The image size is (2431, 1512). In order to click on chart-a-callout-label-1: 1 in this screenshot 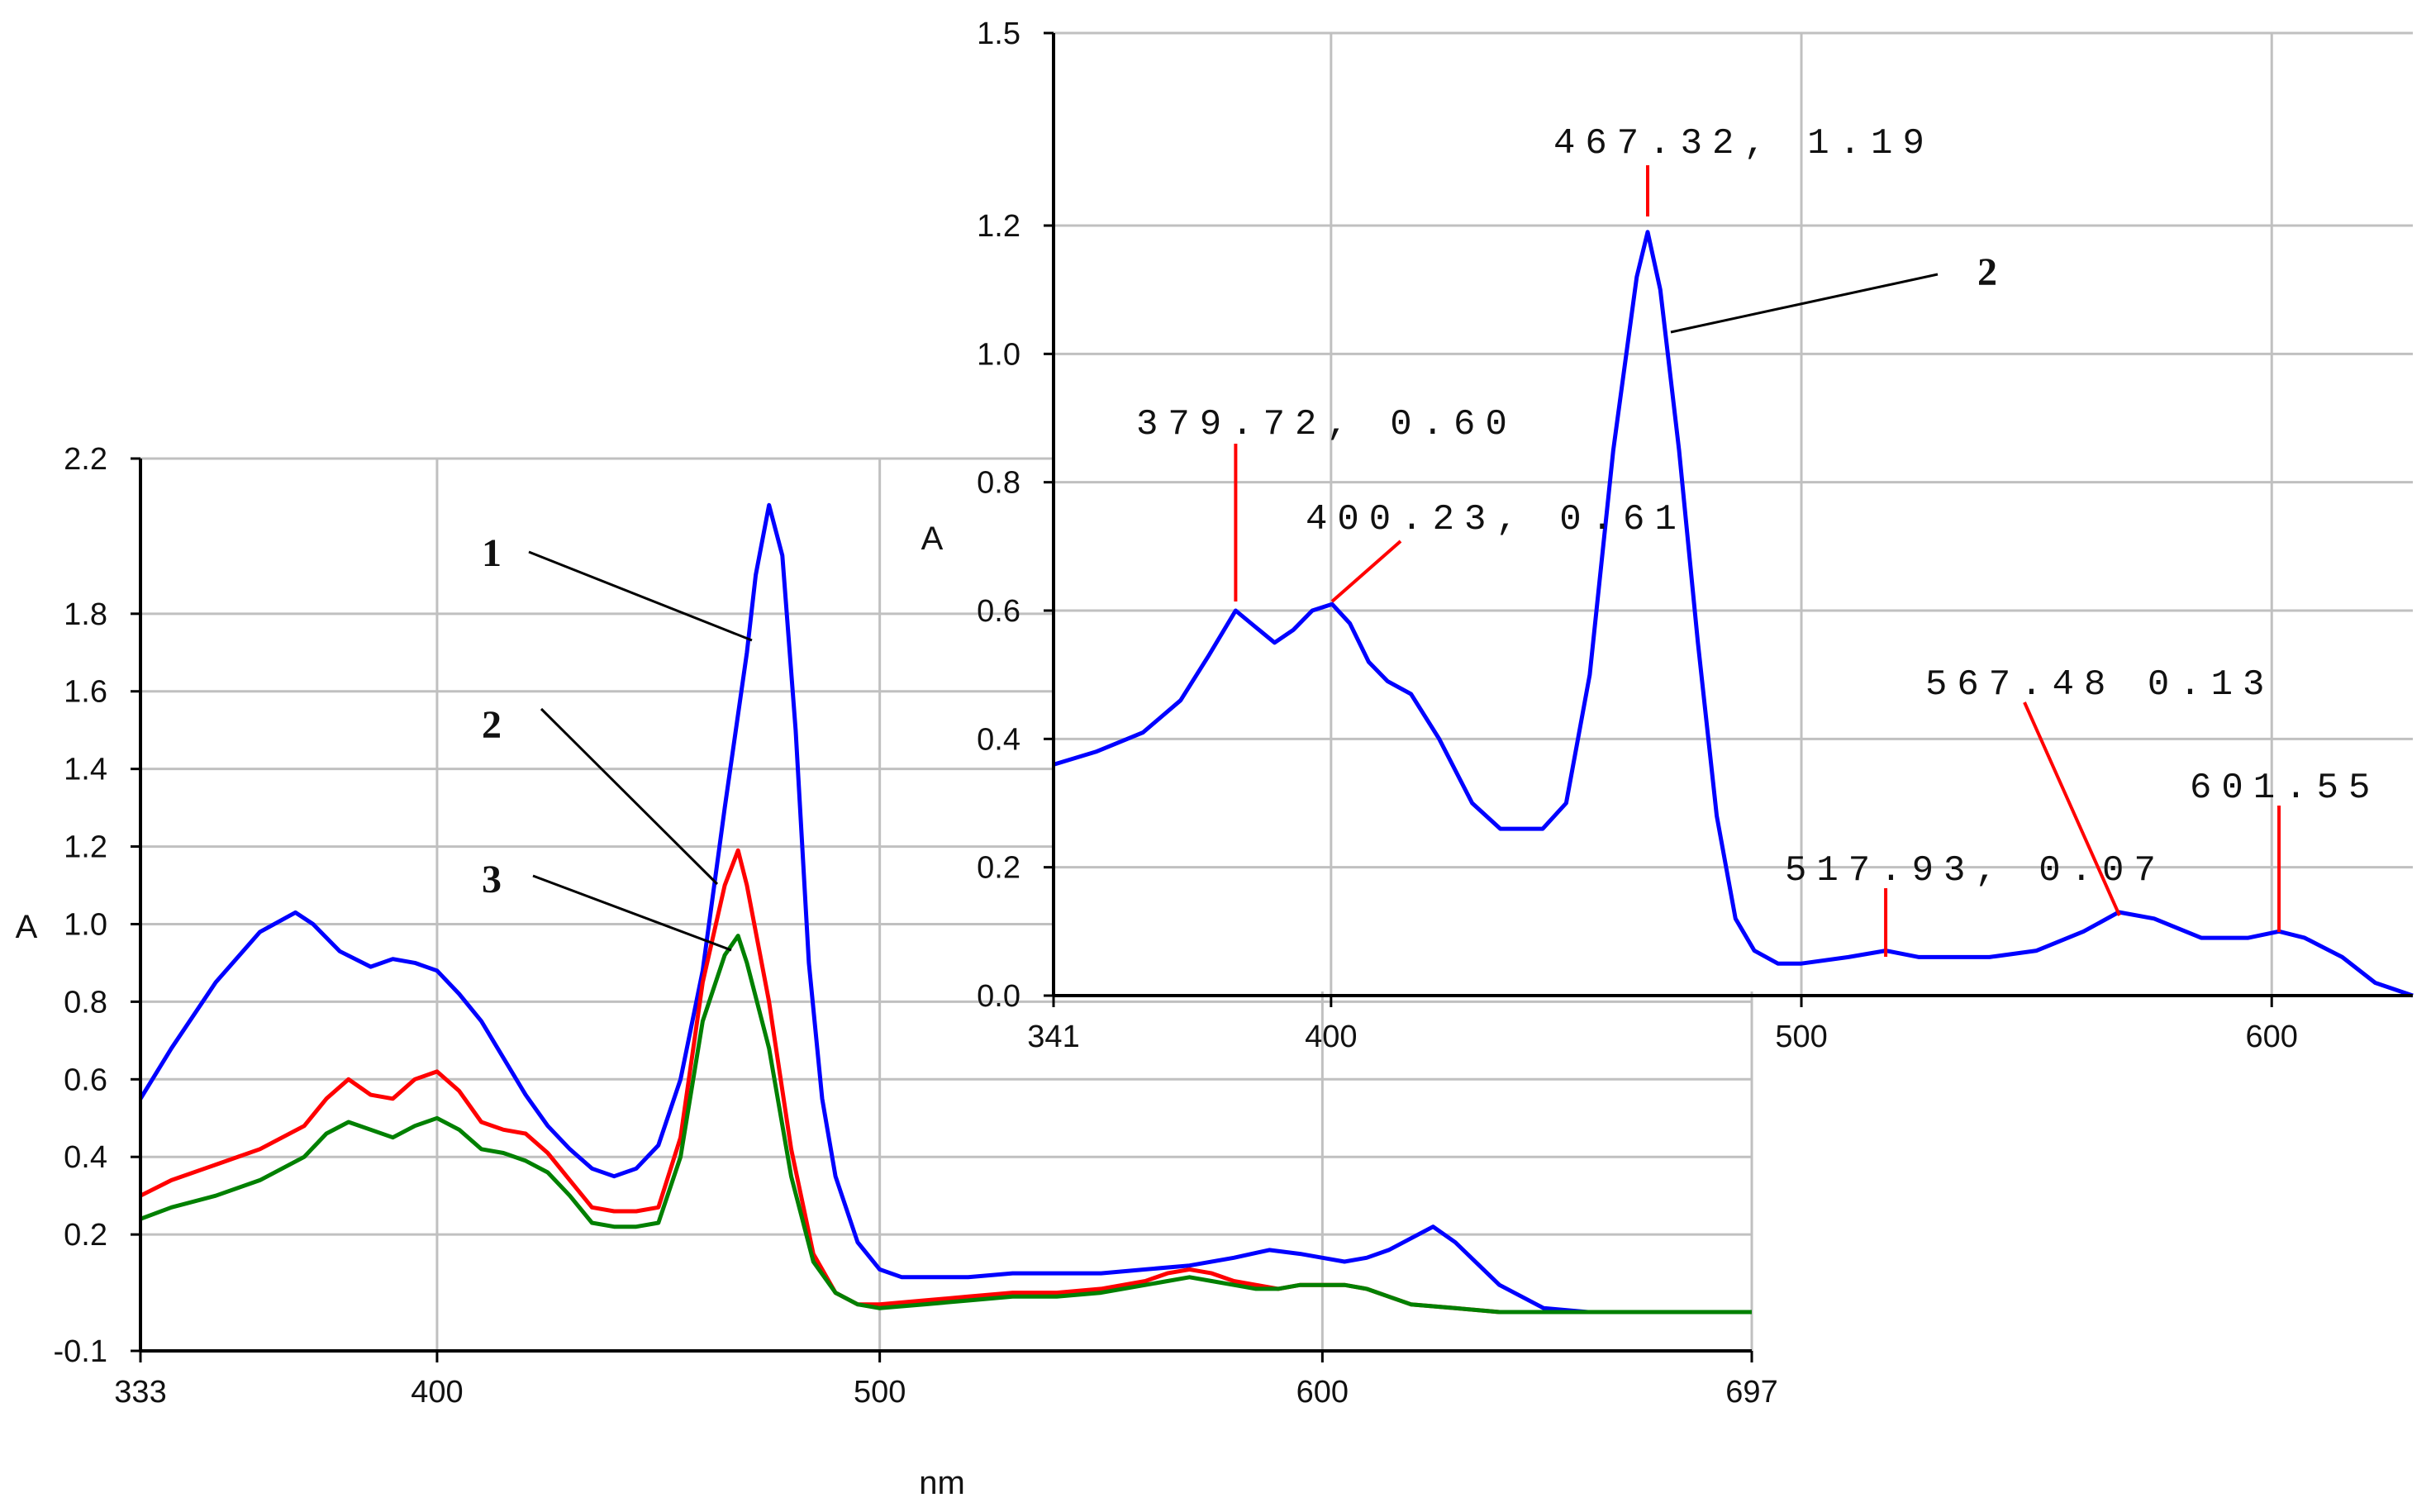, I will do `click(492, 553)`.